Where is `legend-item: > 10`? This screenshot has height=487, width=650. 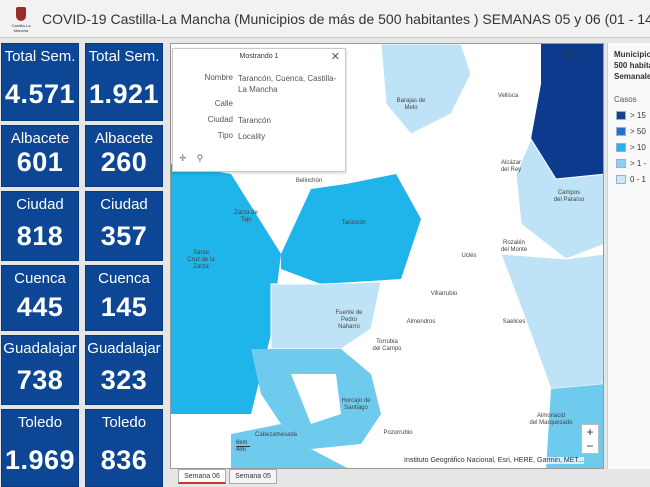 legend-item: > 10 is located at coordinates (631, 149).